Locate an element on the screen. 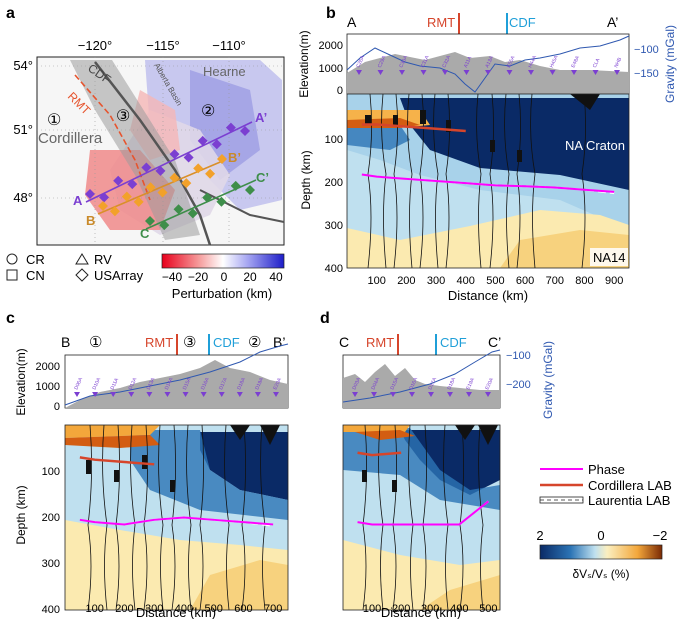 The width and height of the screenshot is (685, 624). c-dist-label: Distance (km) is located at coordinates (176, 612).